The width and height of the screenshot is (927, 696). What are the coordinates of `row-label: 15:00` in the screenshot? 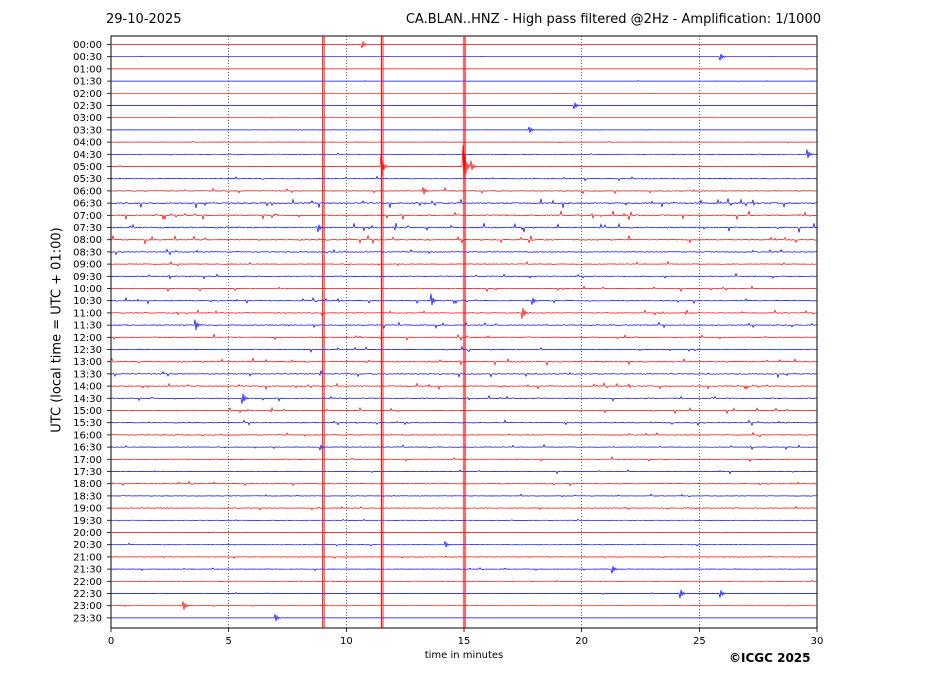 It's located at (87, 411).